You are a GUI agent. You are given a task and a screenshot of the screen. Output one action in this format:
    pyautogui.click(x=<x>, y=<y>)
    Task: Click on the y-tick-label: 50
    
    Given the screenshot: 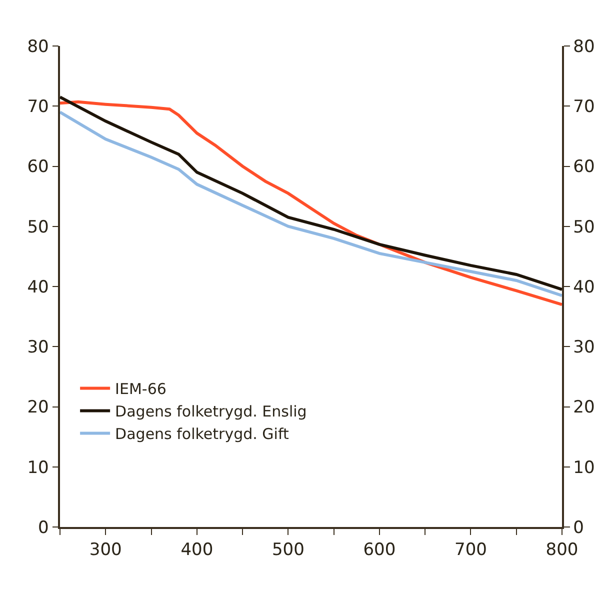 What is the action you would take?
    pyautogui.click(x=38, y=227)
    